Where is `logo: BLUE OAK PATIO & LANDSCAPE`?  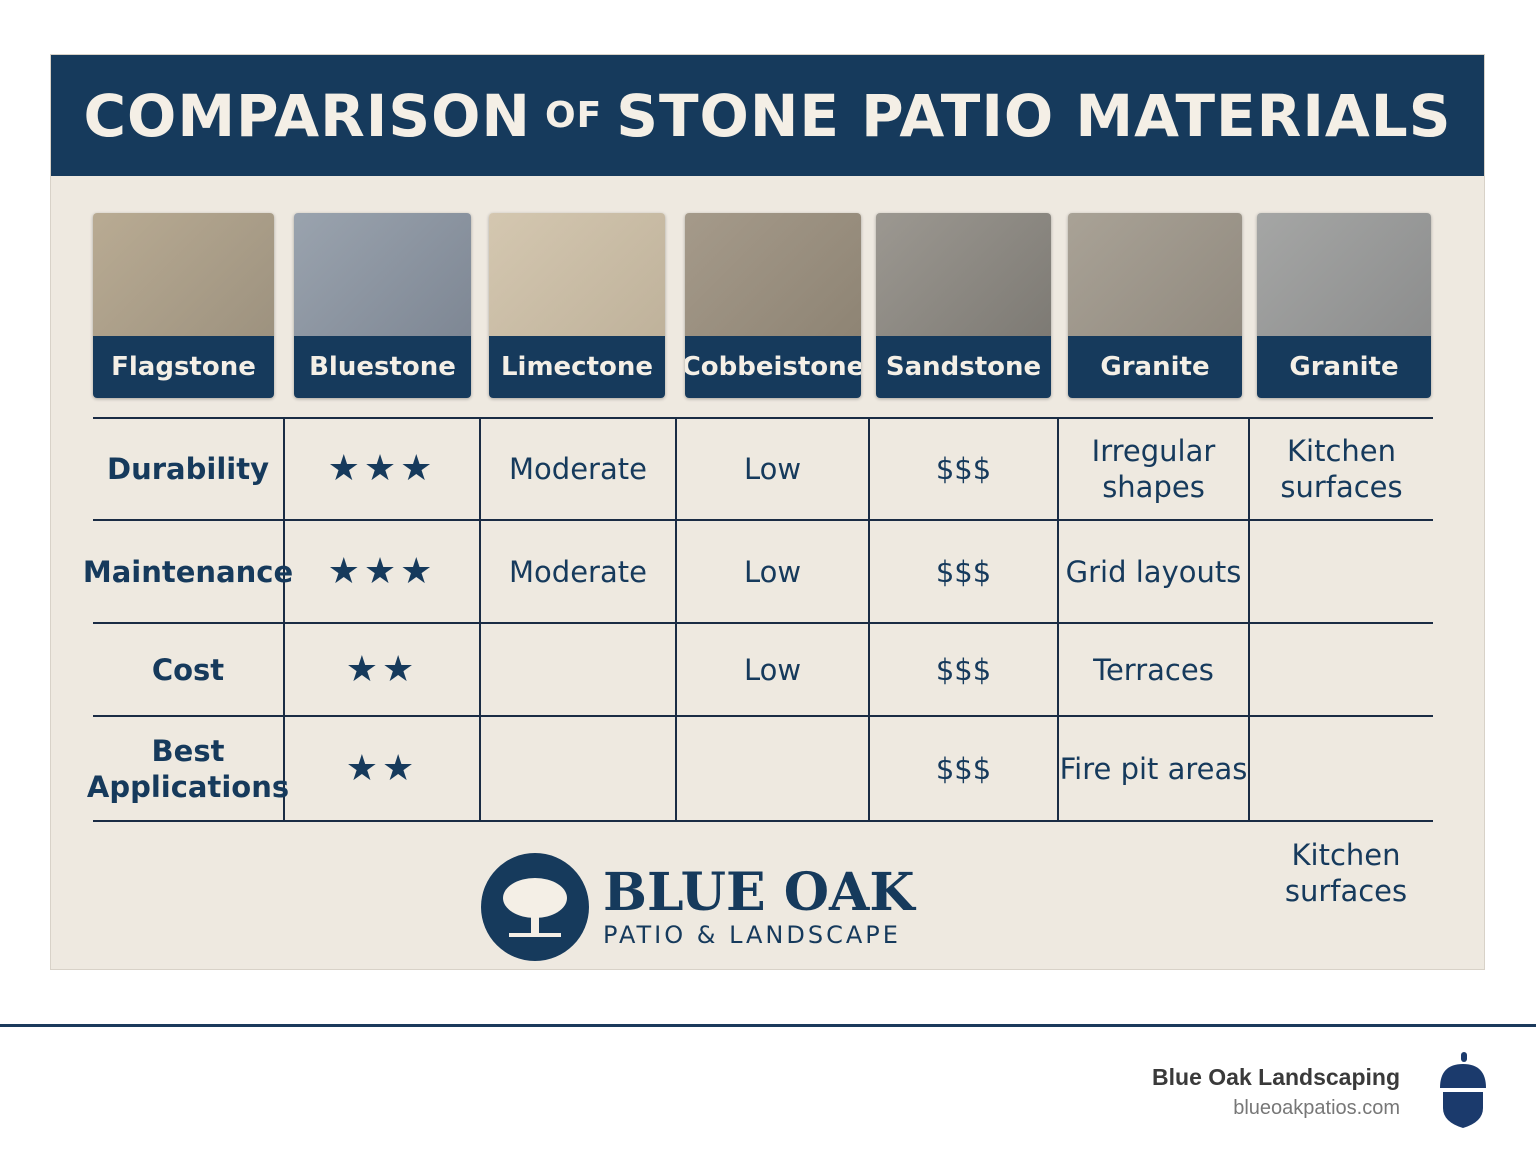 logo: BLUE OAK PATIO & LANDSCAPE is located at coordinates (698, 907).